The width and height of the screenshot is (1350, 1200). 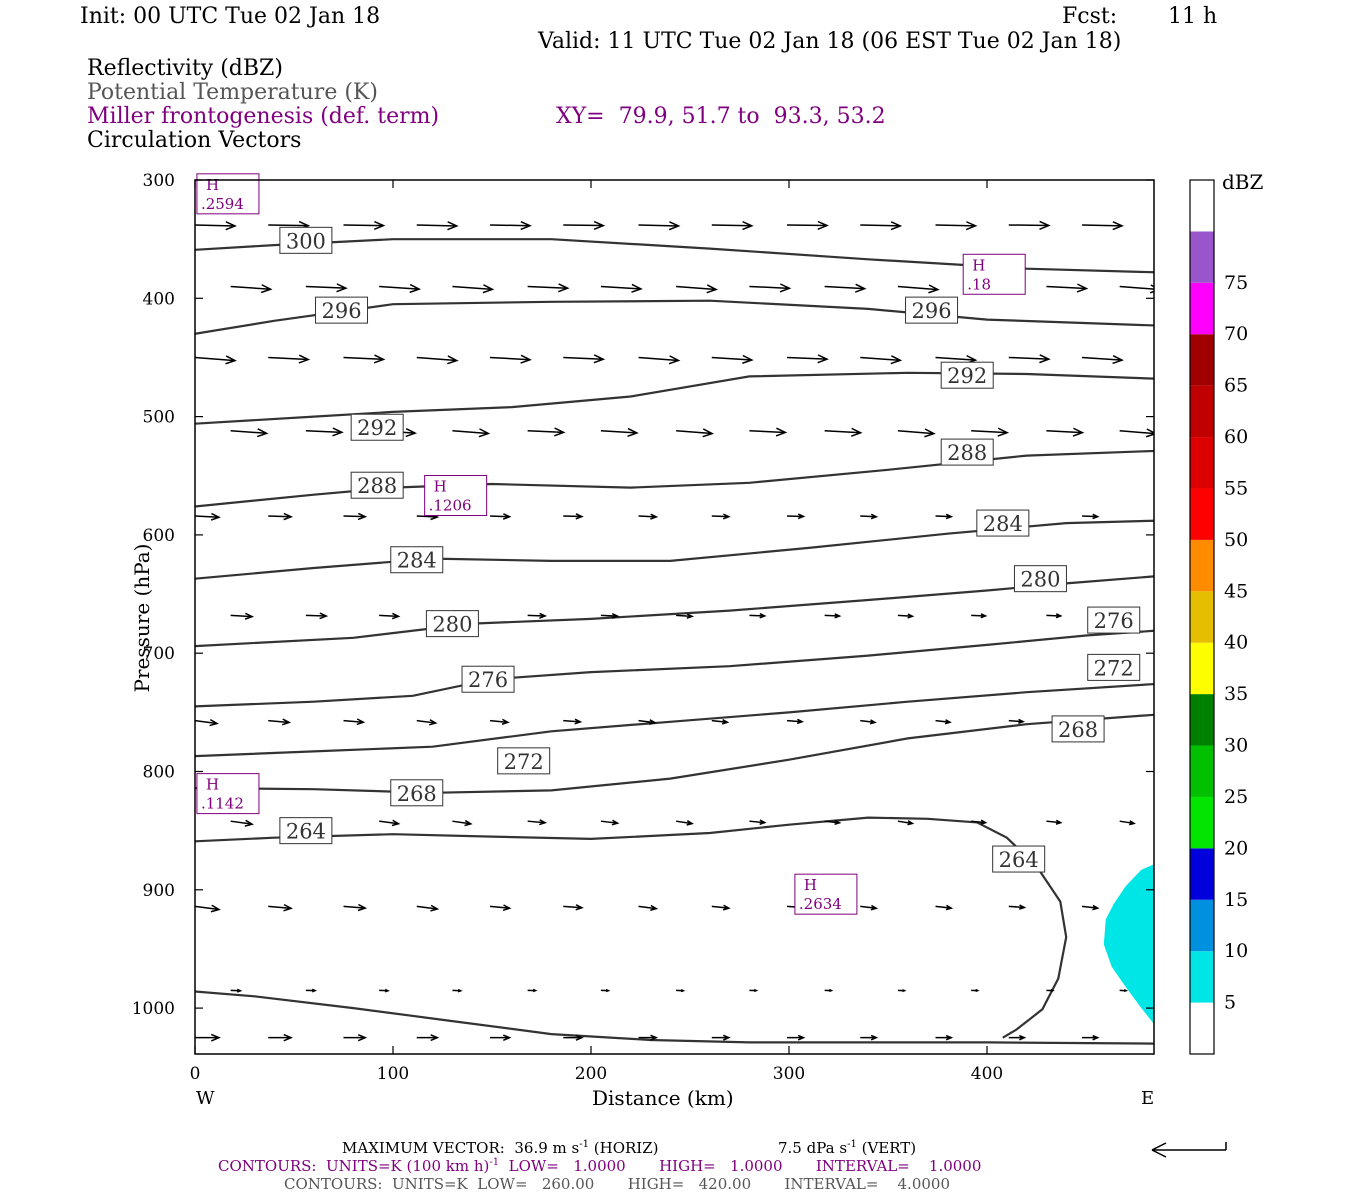 I want to click on field-frontogenesis: Miller frontogenesis (def. term), so click(x=263, y=116).